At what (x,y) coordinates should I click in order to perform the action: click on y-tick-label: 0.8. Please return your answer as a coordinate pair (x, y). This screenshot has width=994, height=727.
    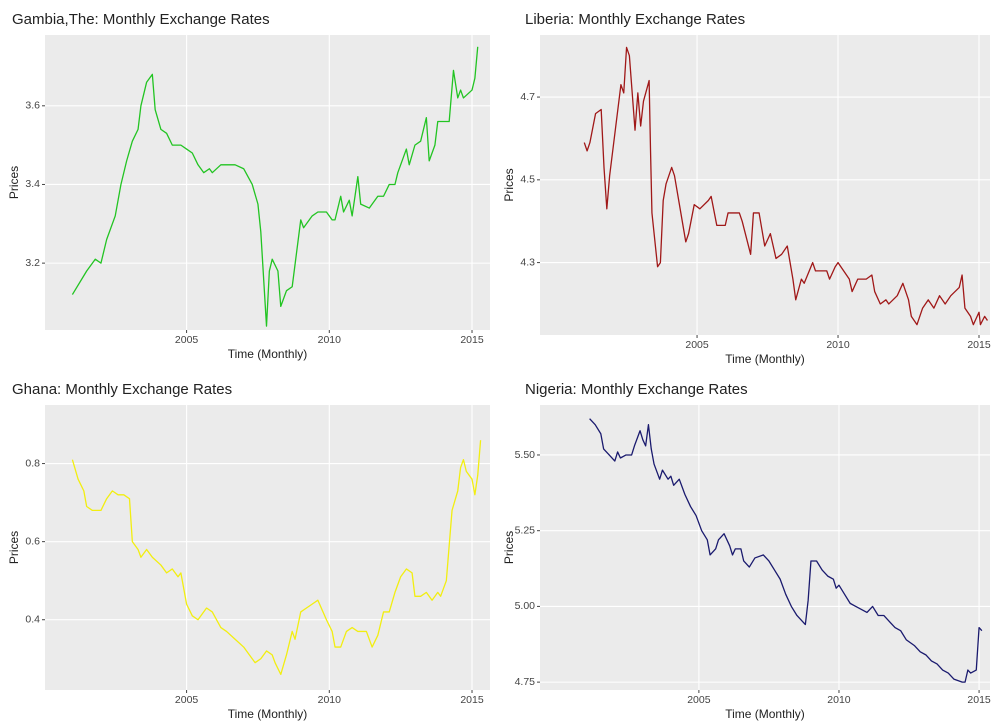
    Looking at the image, I should click on (32, 463).